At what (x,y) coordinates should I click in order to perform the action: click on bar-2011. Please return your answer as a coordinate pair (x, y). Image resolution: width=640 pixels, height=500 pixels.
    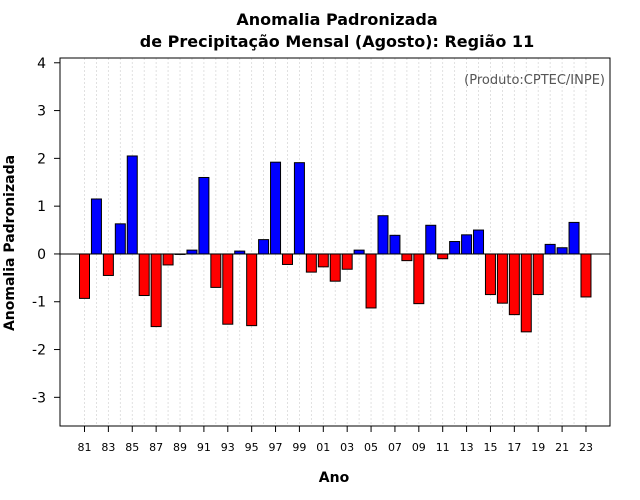
    Looking at the image, I should click on (443, 256).